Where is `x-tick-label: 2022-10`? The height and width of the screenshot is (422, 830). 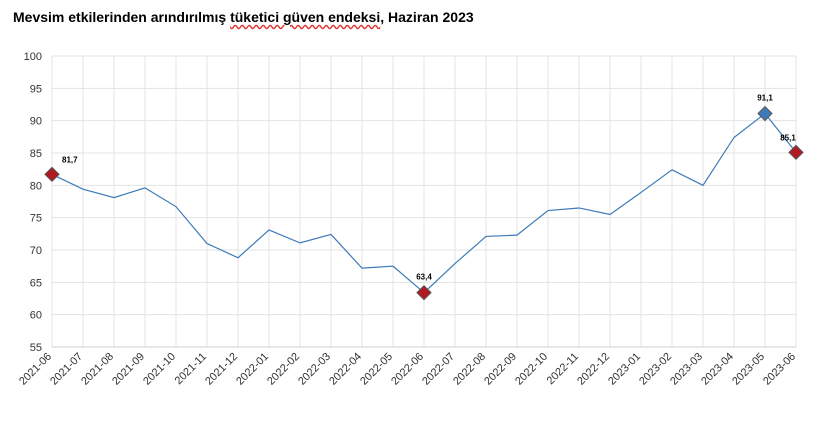 x-tick-label: 2022-10 is located at coordinates (531, 369).